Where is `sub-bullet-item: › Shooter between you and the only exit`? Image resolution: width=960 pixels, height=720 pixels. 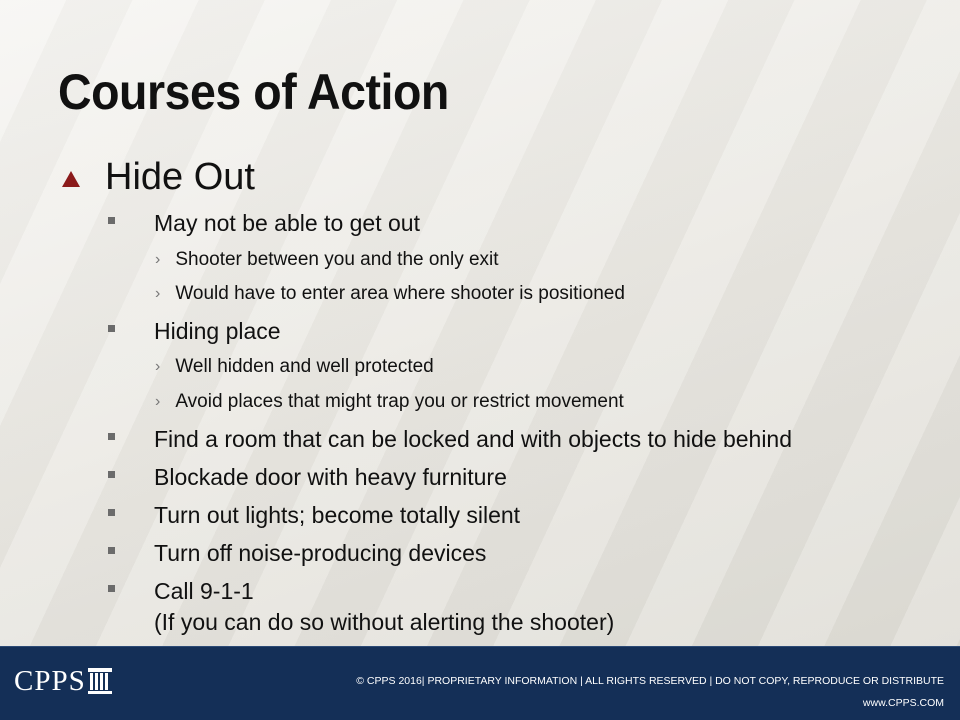 sub-bullet-item: › Shooter between you and the only exit is located at coordinates (327, 260).